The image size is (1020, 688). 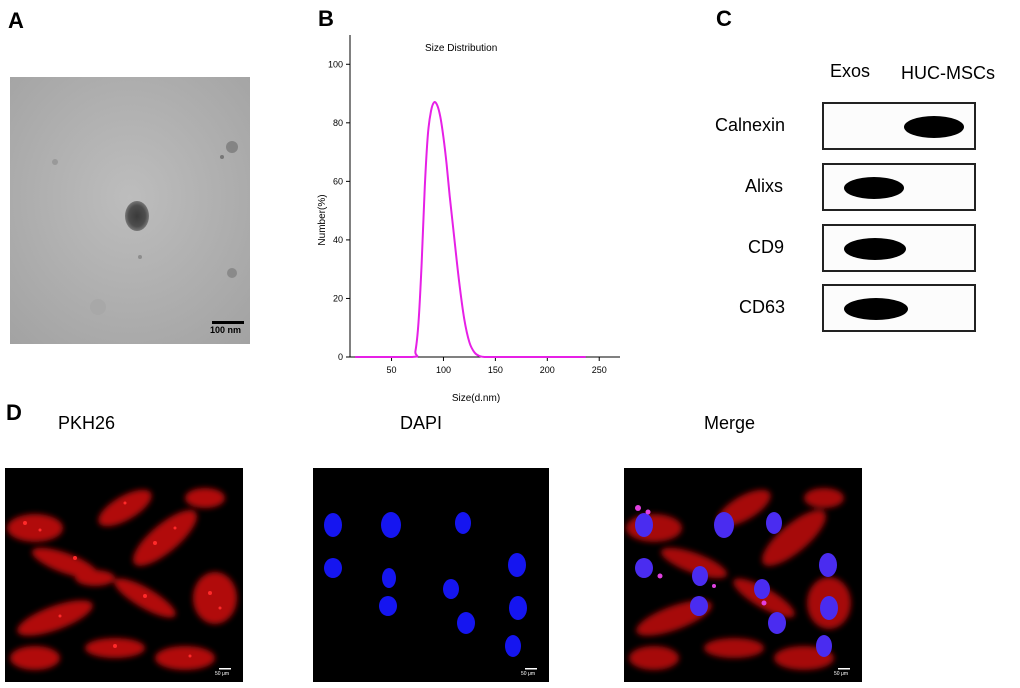 What do you see at coordinates (87, 423) in the screenshot?
I see `pkh26-title: PKH26` at bounding box center [87, 423].